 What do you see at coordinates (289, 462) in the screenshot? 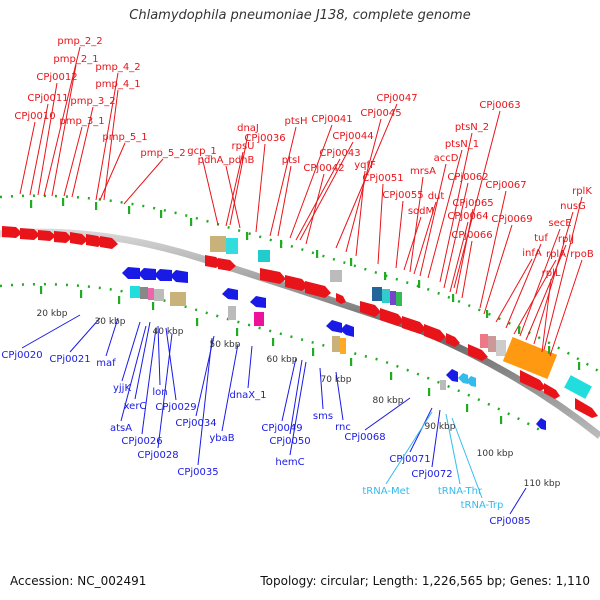
I see `reverse-gene-label: hemC` at bounding box center [289, 462].